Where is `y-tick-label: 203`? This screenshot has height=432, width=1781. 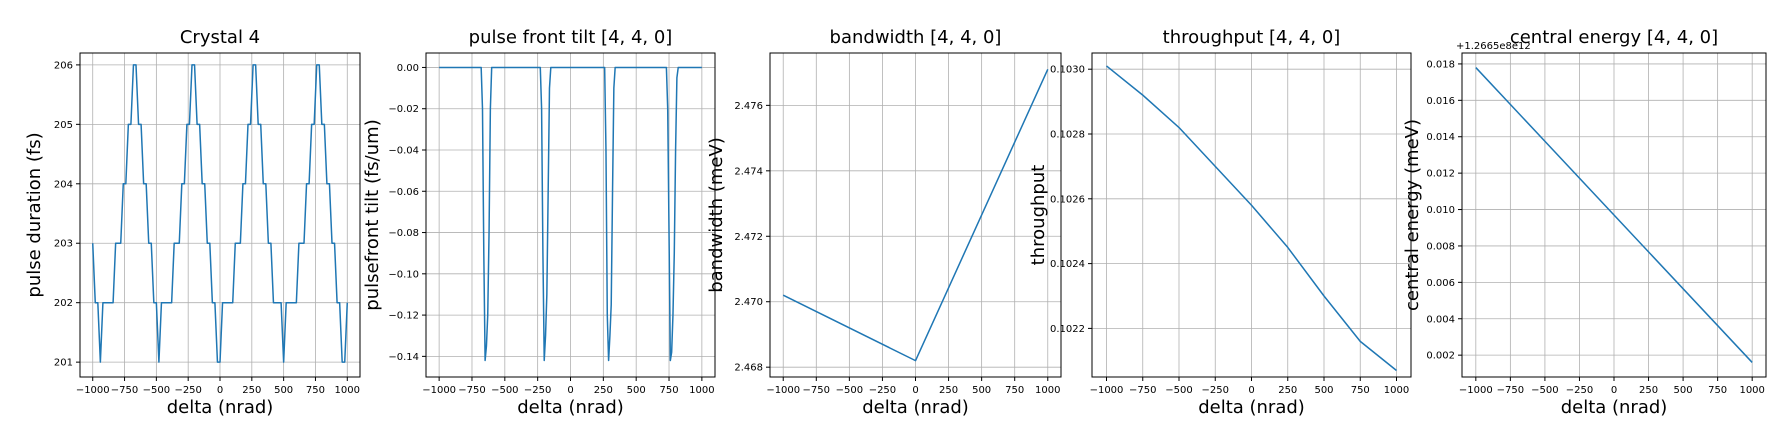
y-tick-label: 203 is located at coordinates (63, 244).